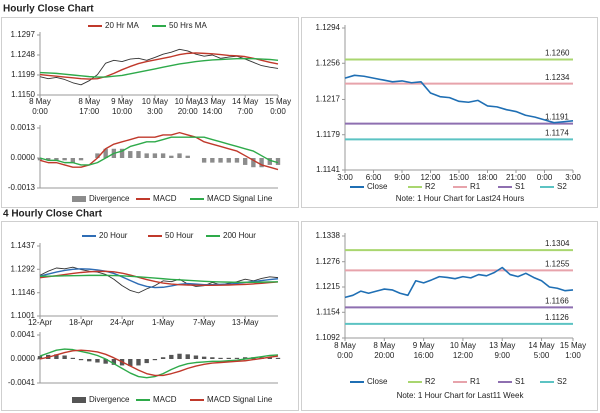 This screenshot has width=600, height=413. What do you see at coordinates (573, 355) in the screenshot?
I see `x-tick-label-line: 1:00` at bounding box center [573, 355].